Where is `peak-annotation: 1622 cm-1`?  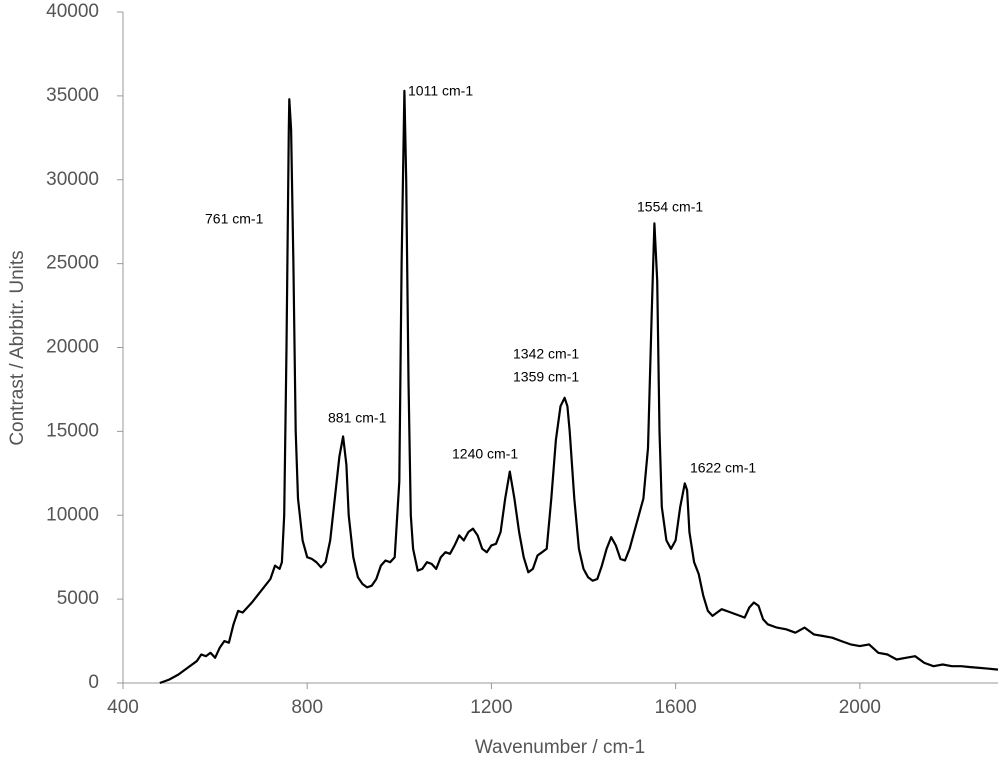 peak-annotation: 1622 cm-1 is located at coordinates (723, 468).